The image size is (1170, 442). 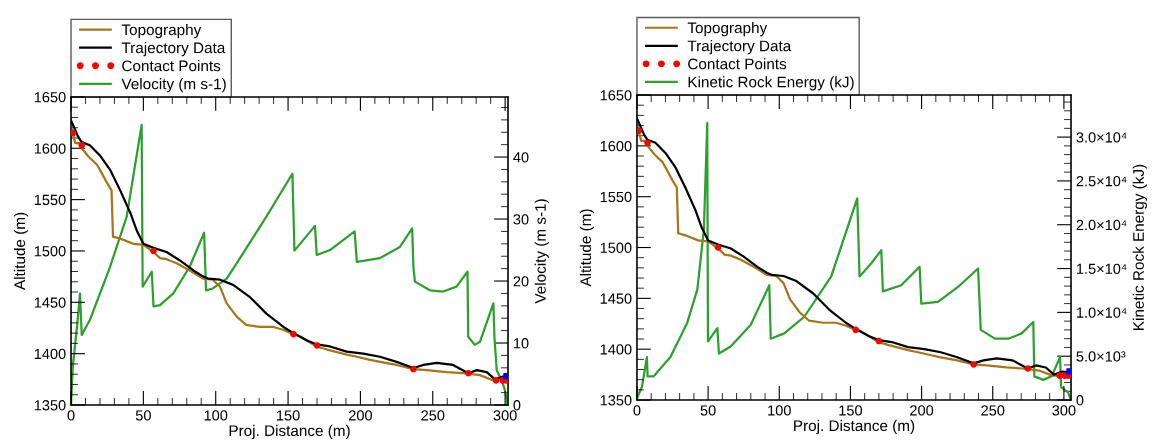 What do you see at coordinates (521, 343) in the screenshot?
I see `y2-tick-label: 10` at bounding box center [521, 343].